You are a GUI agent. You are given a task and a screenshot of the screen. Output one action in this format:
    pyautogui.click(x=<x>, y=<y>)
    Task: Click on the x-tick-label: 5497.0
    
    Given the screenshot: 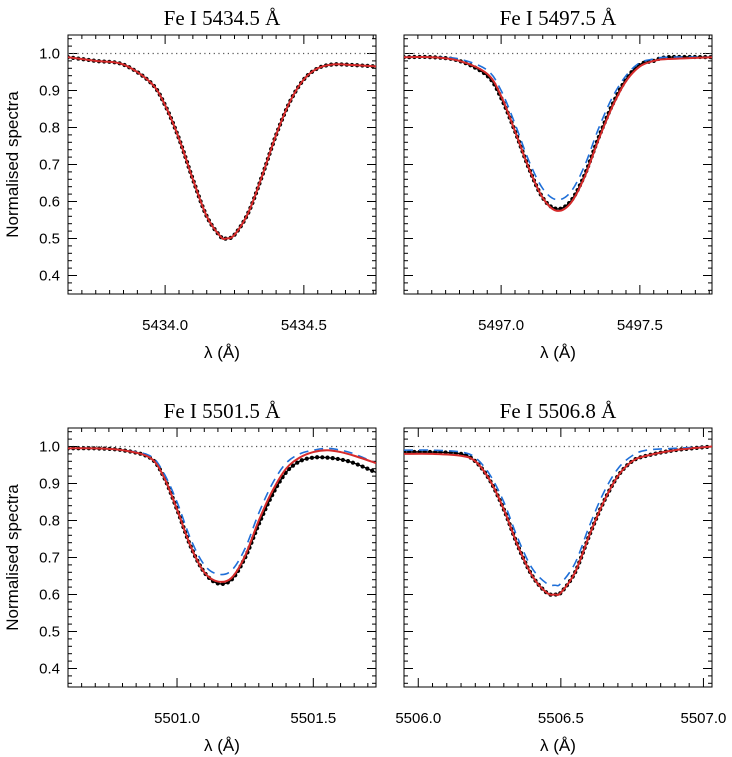 What is the action you would take?
    pyautogui.click(x=501, y=325)
    